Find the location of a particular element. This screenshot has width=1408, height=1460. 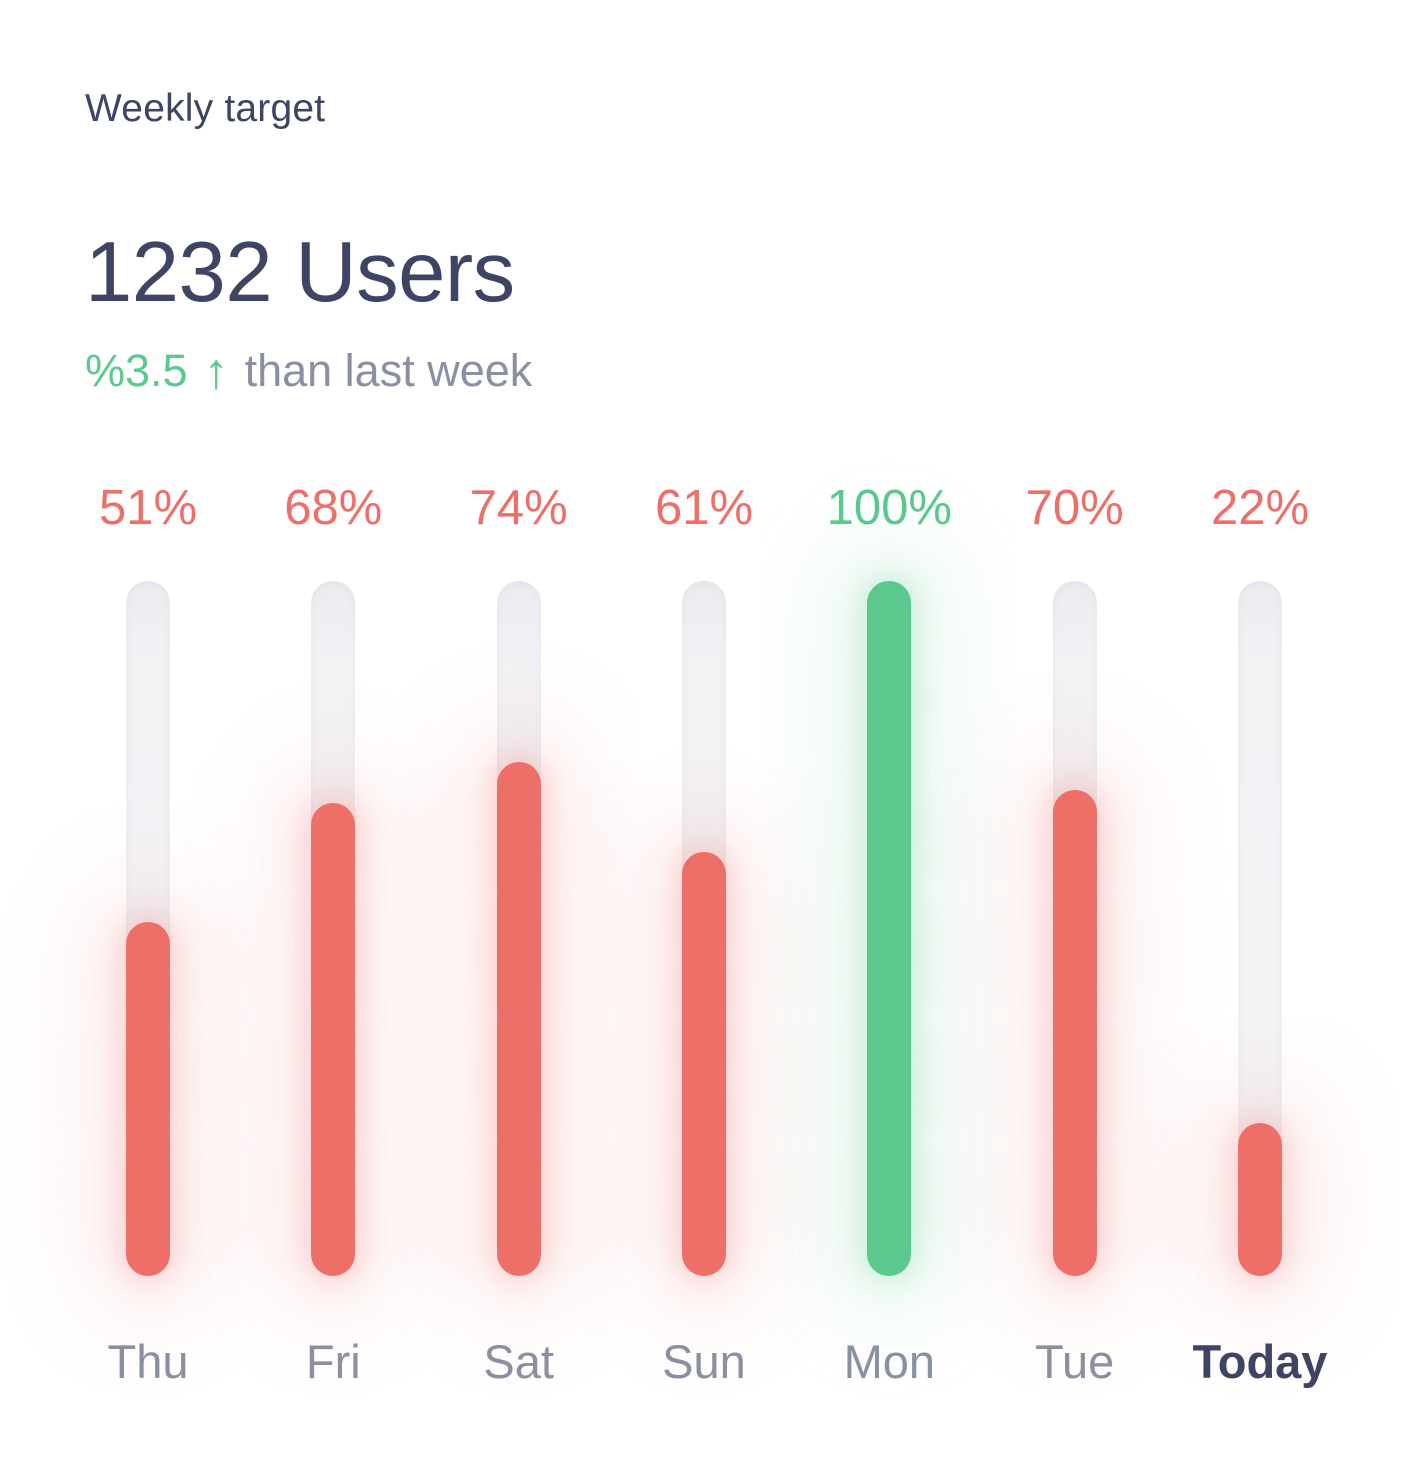

day-label: Sun is located at coordinates (704, 1361).